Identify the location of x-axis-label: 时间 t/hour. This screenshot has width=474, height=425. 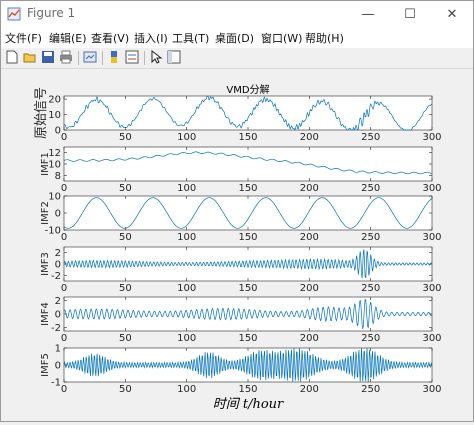
(248, 404).